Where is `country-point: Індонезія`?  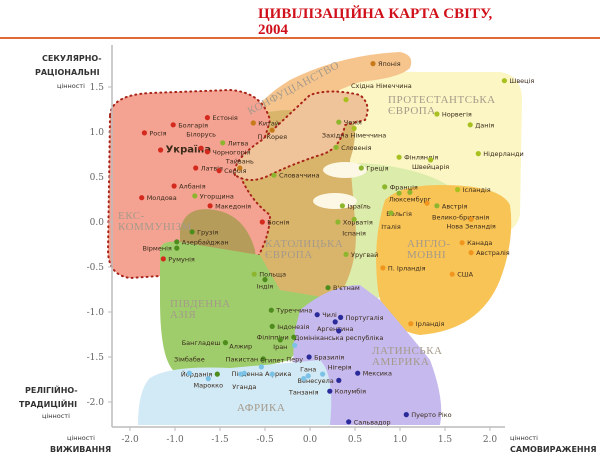
country-point: Індонезія is located at coordinates (289, 327).